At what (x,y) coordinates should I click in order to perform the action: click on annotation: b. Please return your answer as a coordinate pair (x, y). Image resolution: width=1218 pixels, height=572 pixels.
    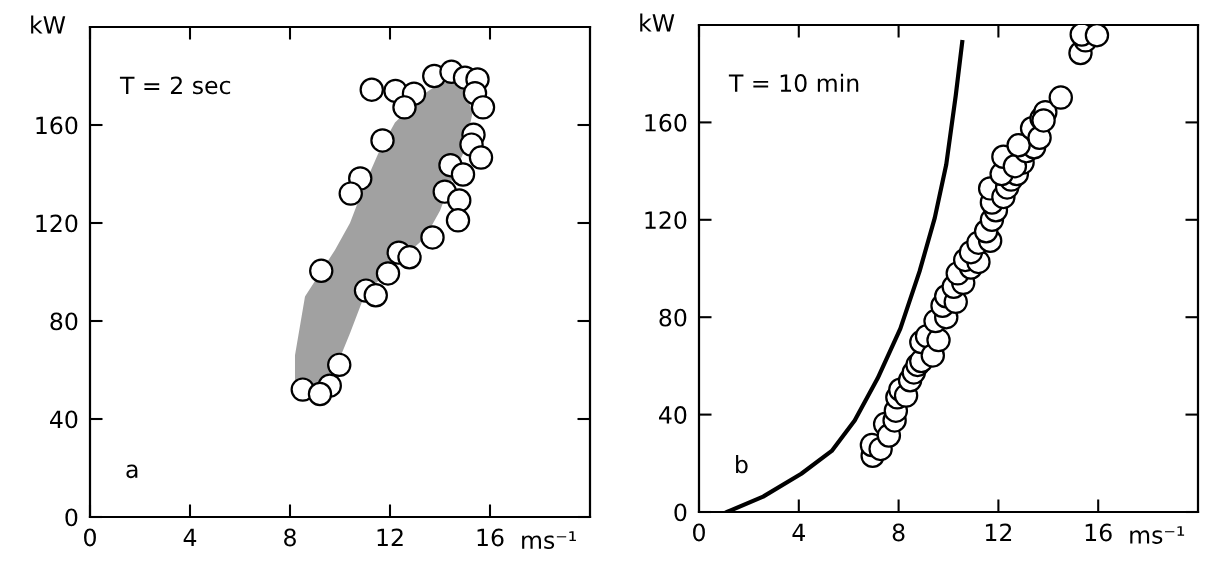
    Looking at the image, I should click on (742, 464).